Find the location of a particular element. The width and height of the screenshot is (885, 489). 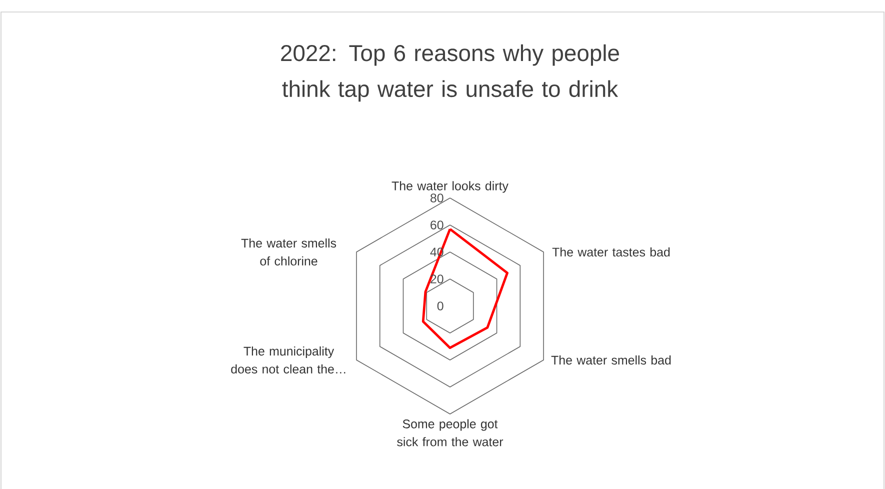

spoke-label: Some people got sick from the water is located at coordinates (450, 432).